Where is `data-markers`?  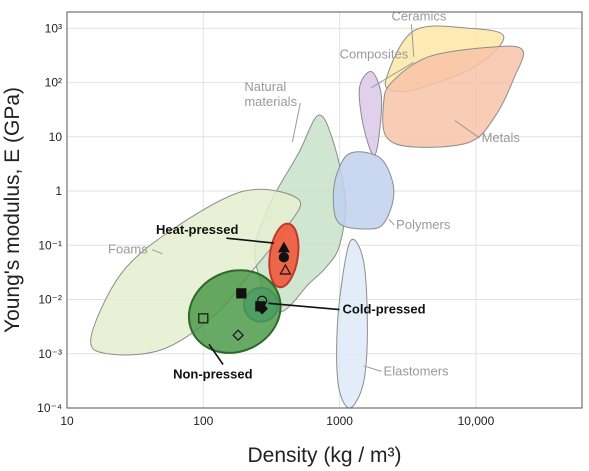
data-markers is located at coordinates (245, 291).